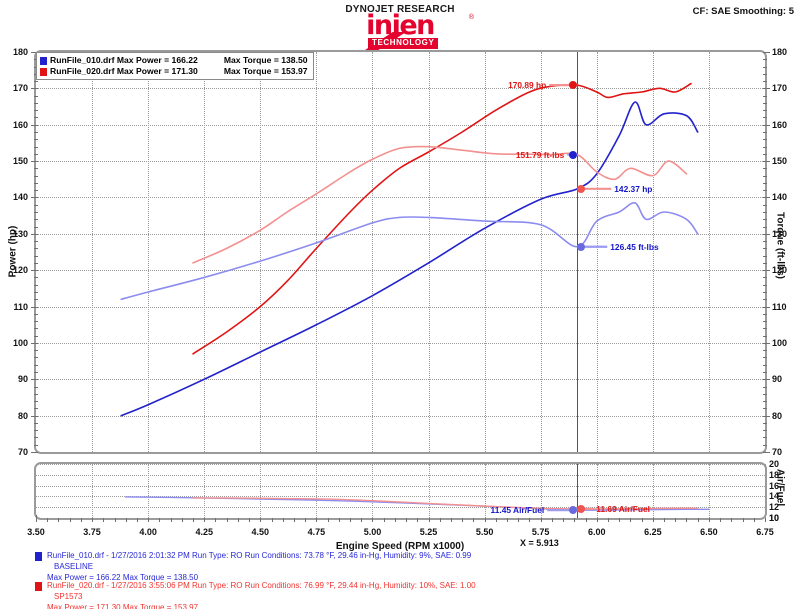 The height and width of the screenshot is (609, 800). I want to click on y-tick-left-130: 130, so click(20, 233).